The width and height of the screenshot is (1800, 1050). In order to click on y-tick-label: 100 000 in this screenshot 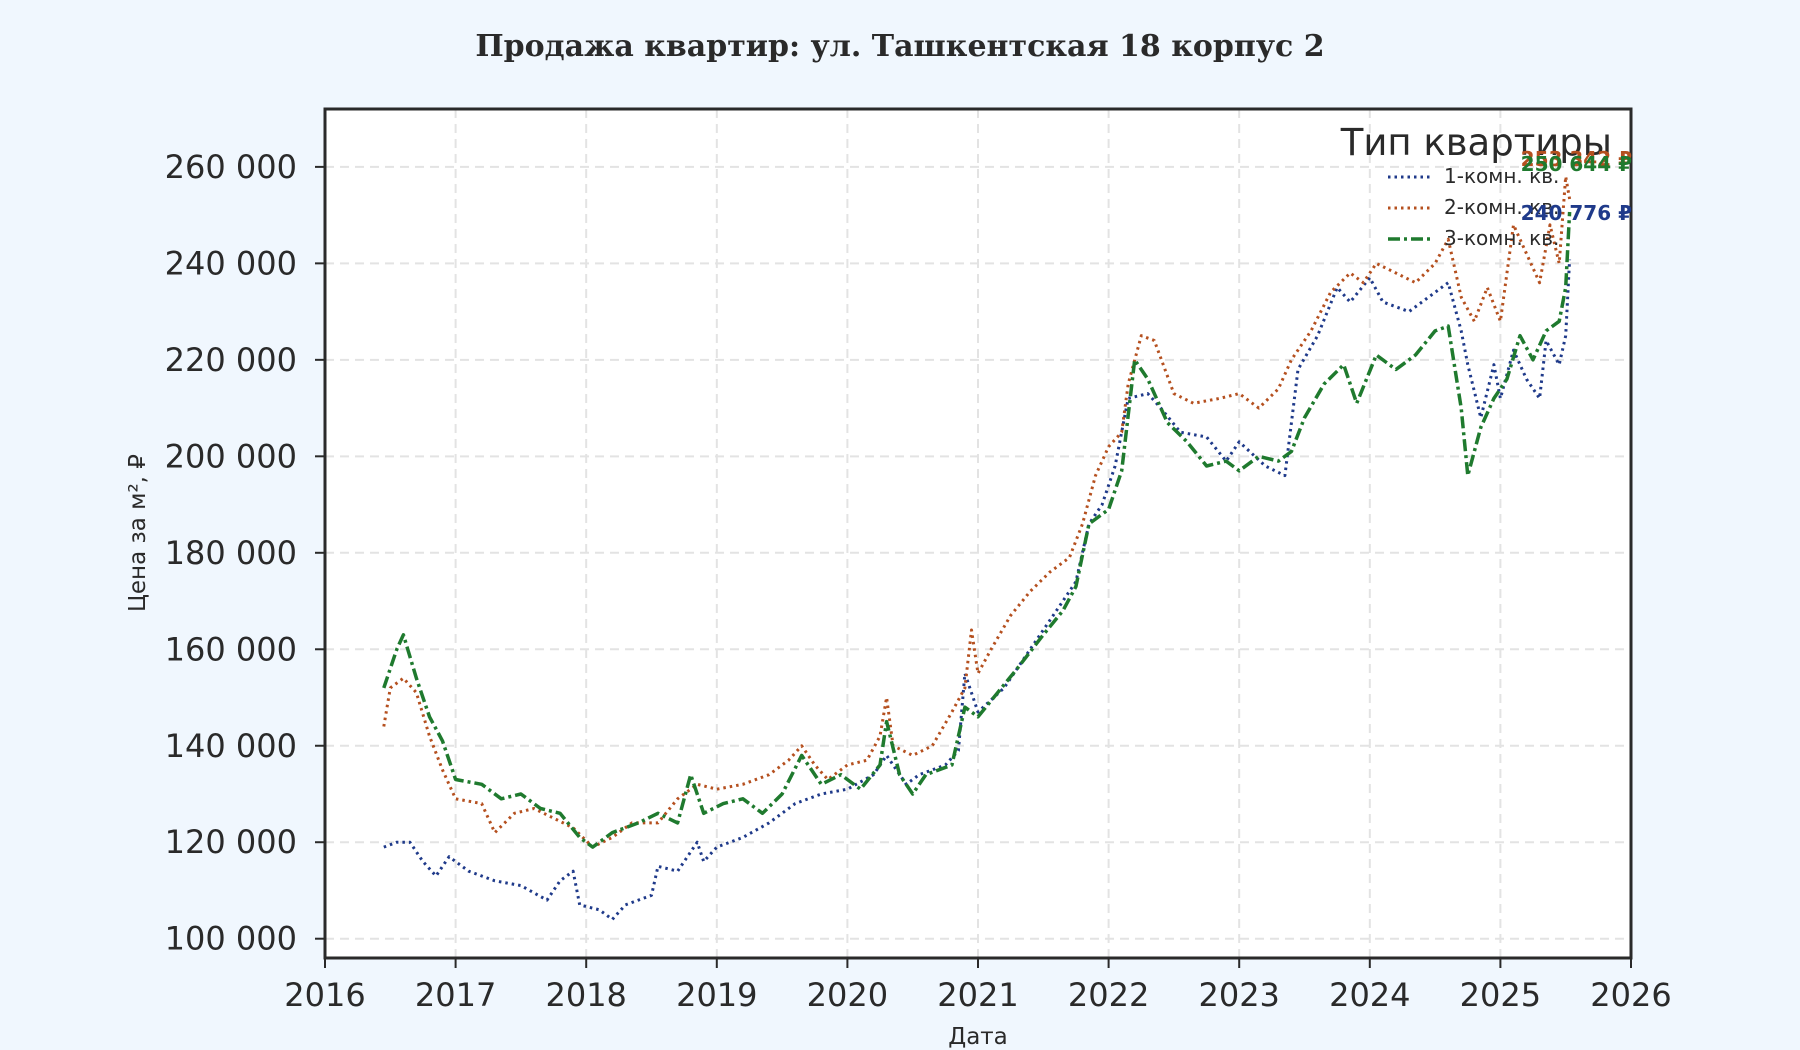, I will do `click(231, 939)`.